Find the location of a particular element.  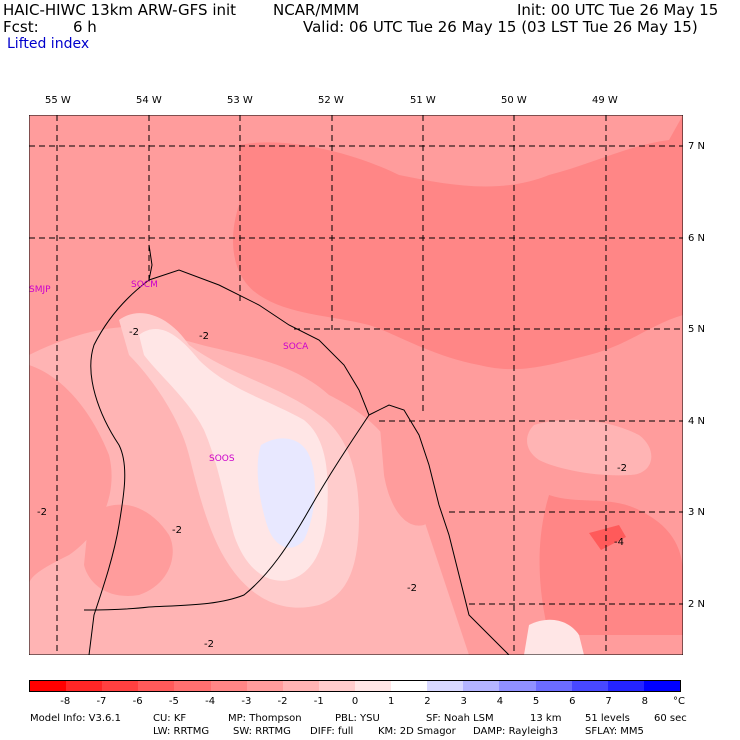

field-name: Lifted index is located at coordinates (48, 44).